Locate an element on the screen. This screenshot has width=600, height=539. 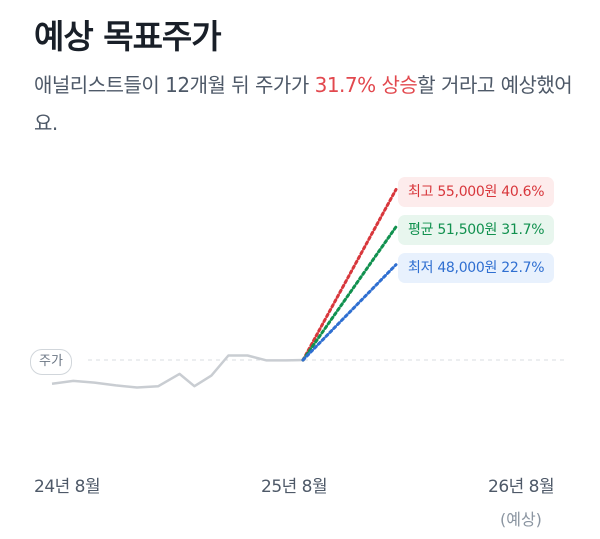
target-low-line is located at coordinates (349, 312).